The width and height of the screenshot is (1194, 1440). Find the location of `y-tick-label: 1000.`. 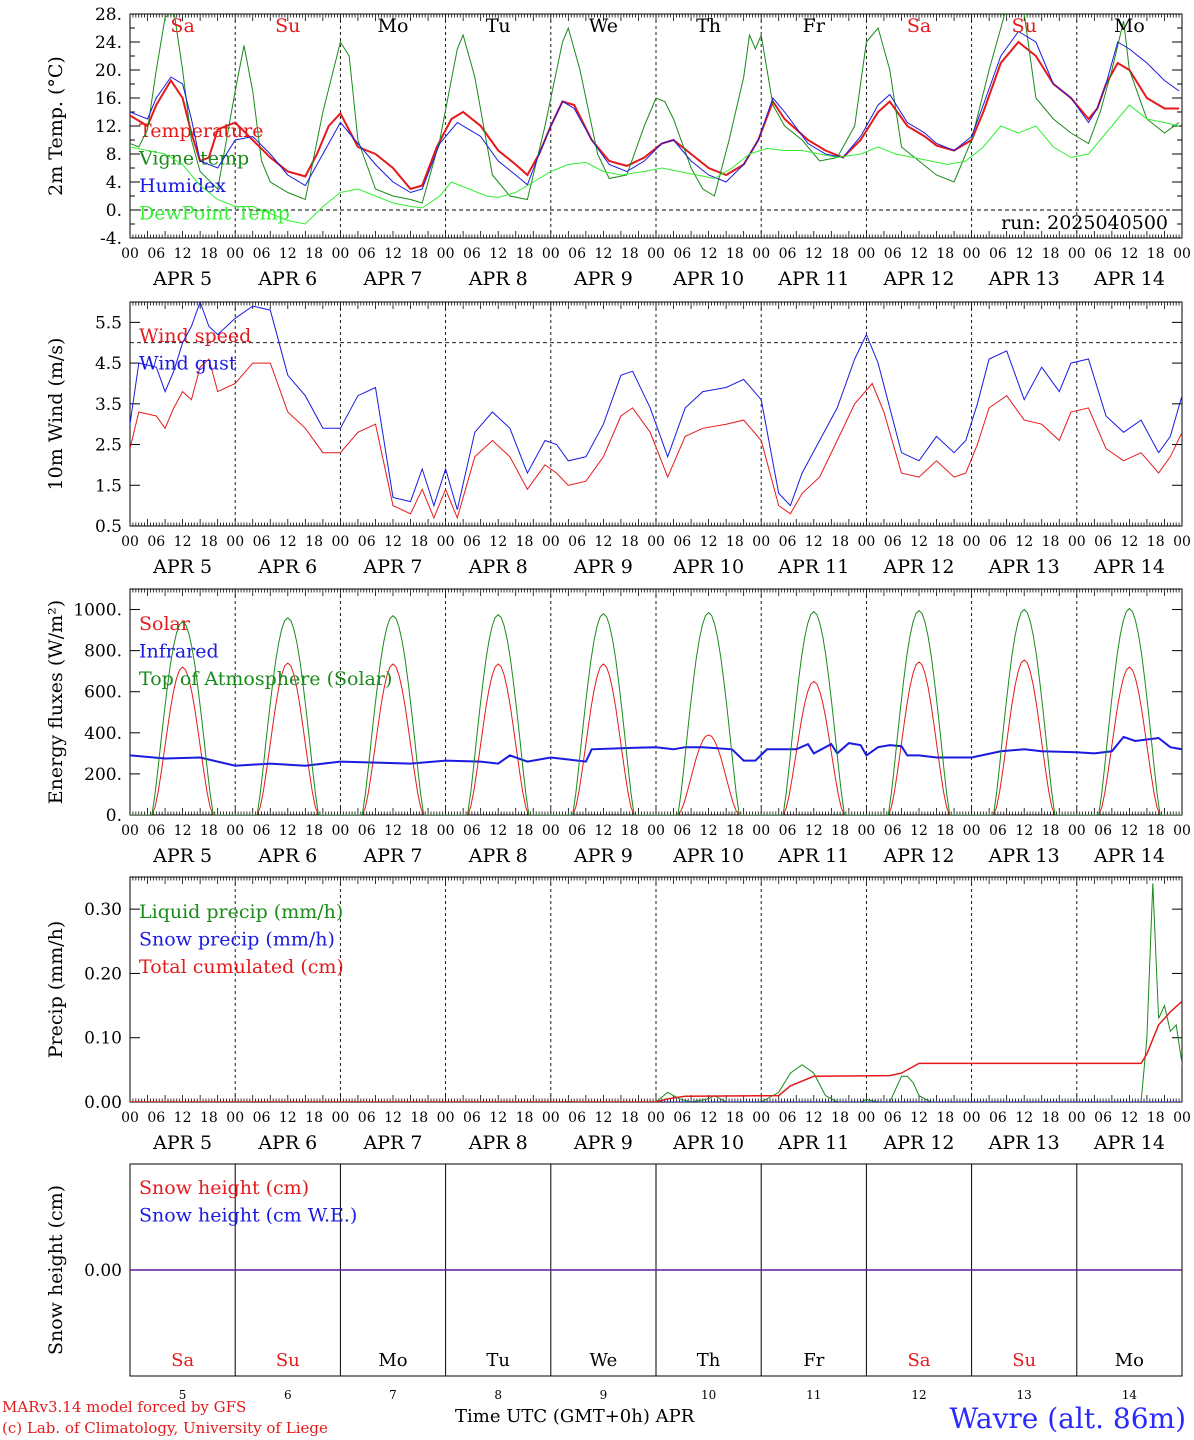

y-tick-label: 1000. is located at coordinates (97, 611).